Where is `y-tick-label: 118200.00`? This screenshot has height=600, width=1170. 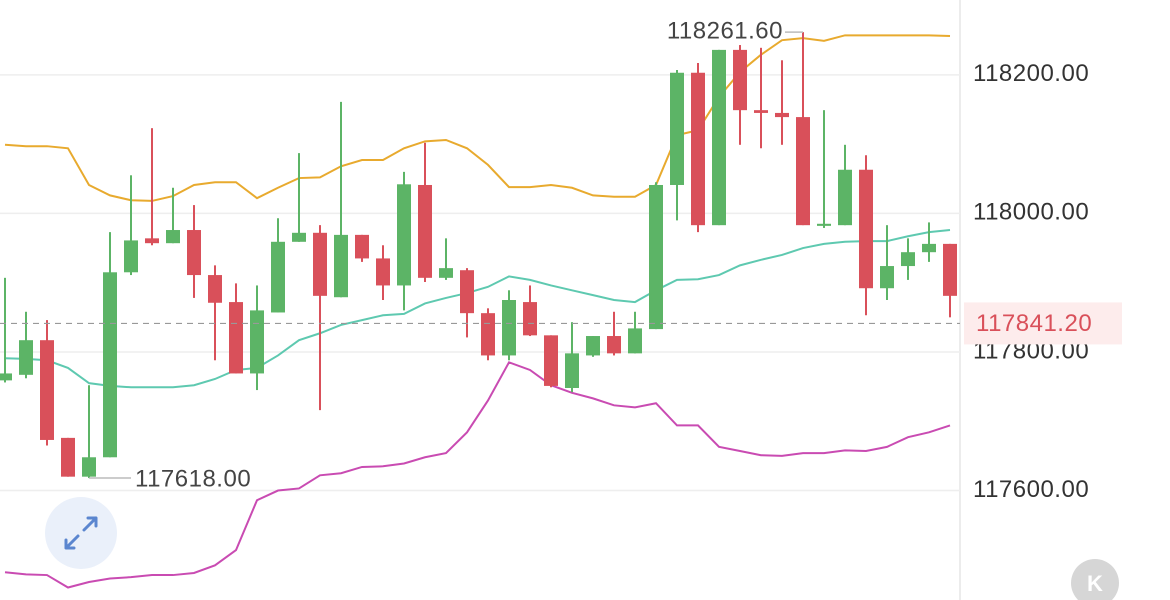
y-tick-label: 118200.00 is located at coordinates (1031, 73).